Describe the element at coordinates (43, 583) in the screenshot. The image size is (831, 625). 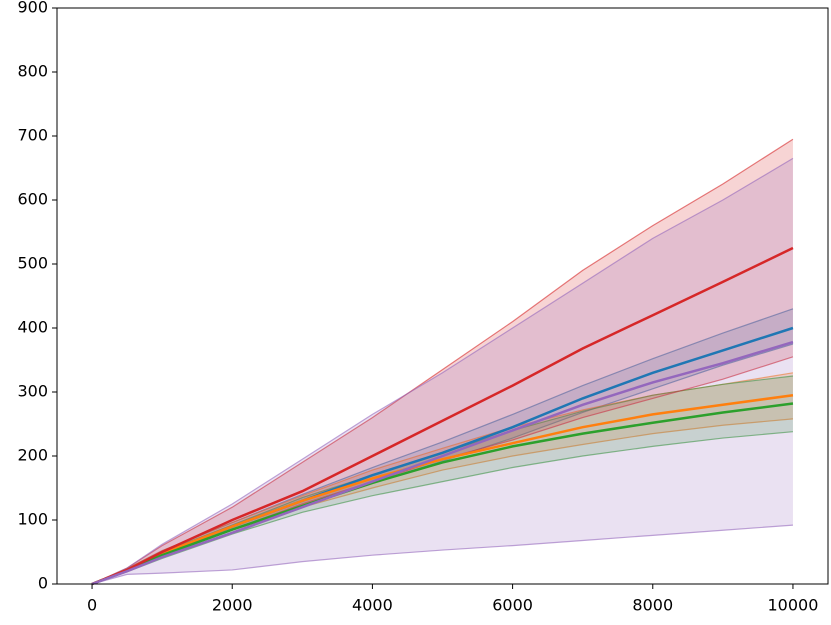
I see `y-tick-label: 0` at that location.